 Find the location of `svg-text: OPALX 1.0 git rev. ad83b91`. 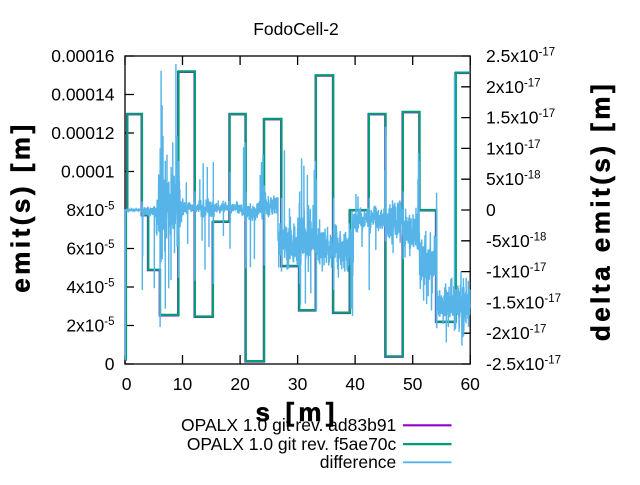

svg-text: OPALX 1.0 git rev. ad83b91 is located at coordinates (288, 425).